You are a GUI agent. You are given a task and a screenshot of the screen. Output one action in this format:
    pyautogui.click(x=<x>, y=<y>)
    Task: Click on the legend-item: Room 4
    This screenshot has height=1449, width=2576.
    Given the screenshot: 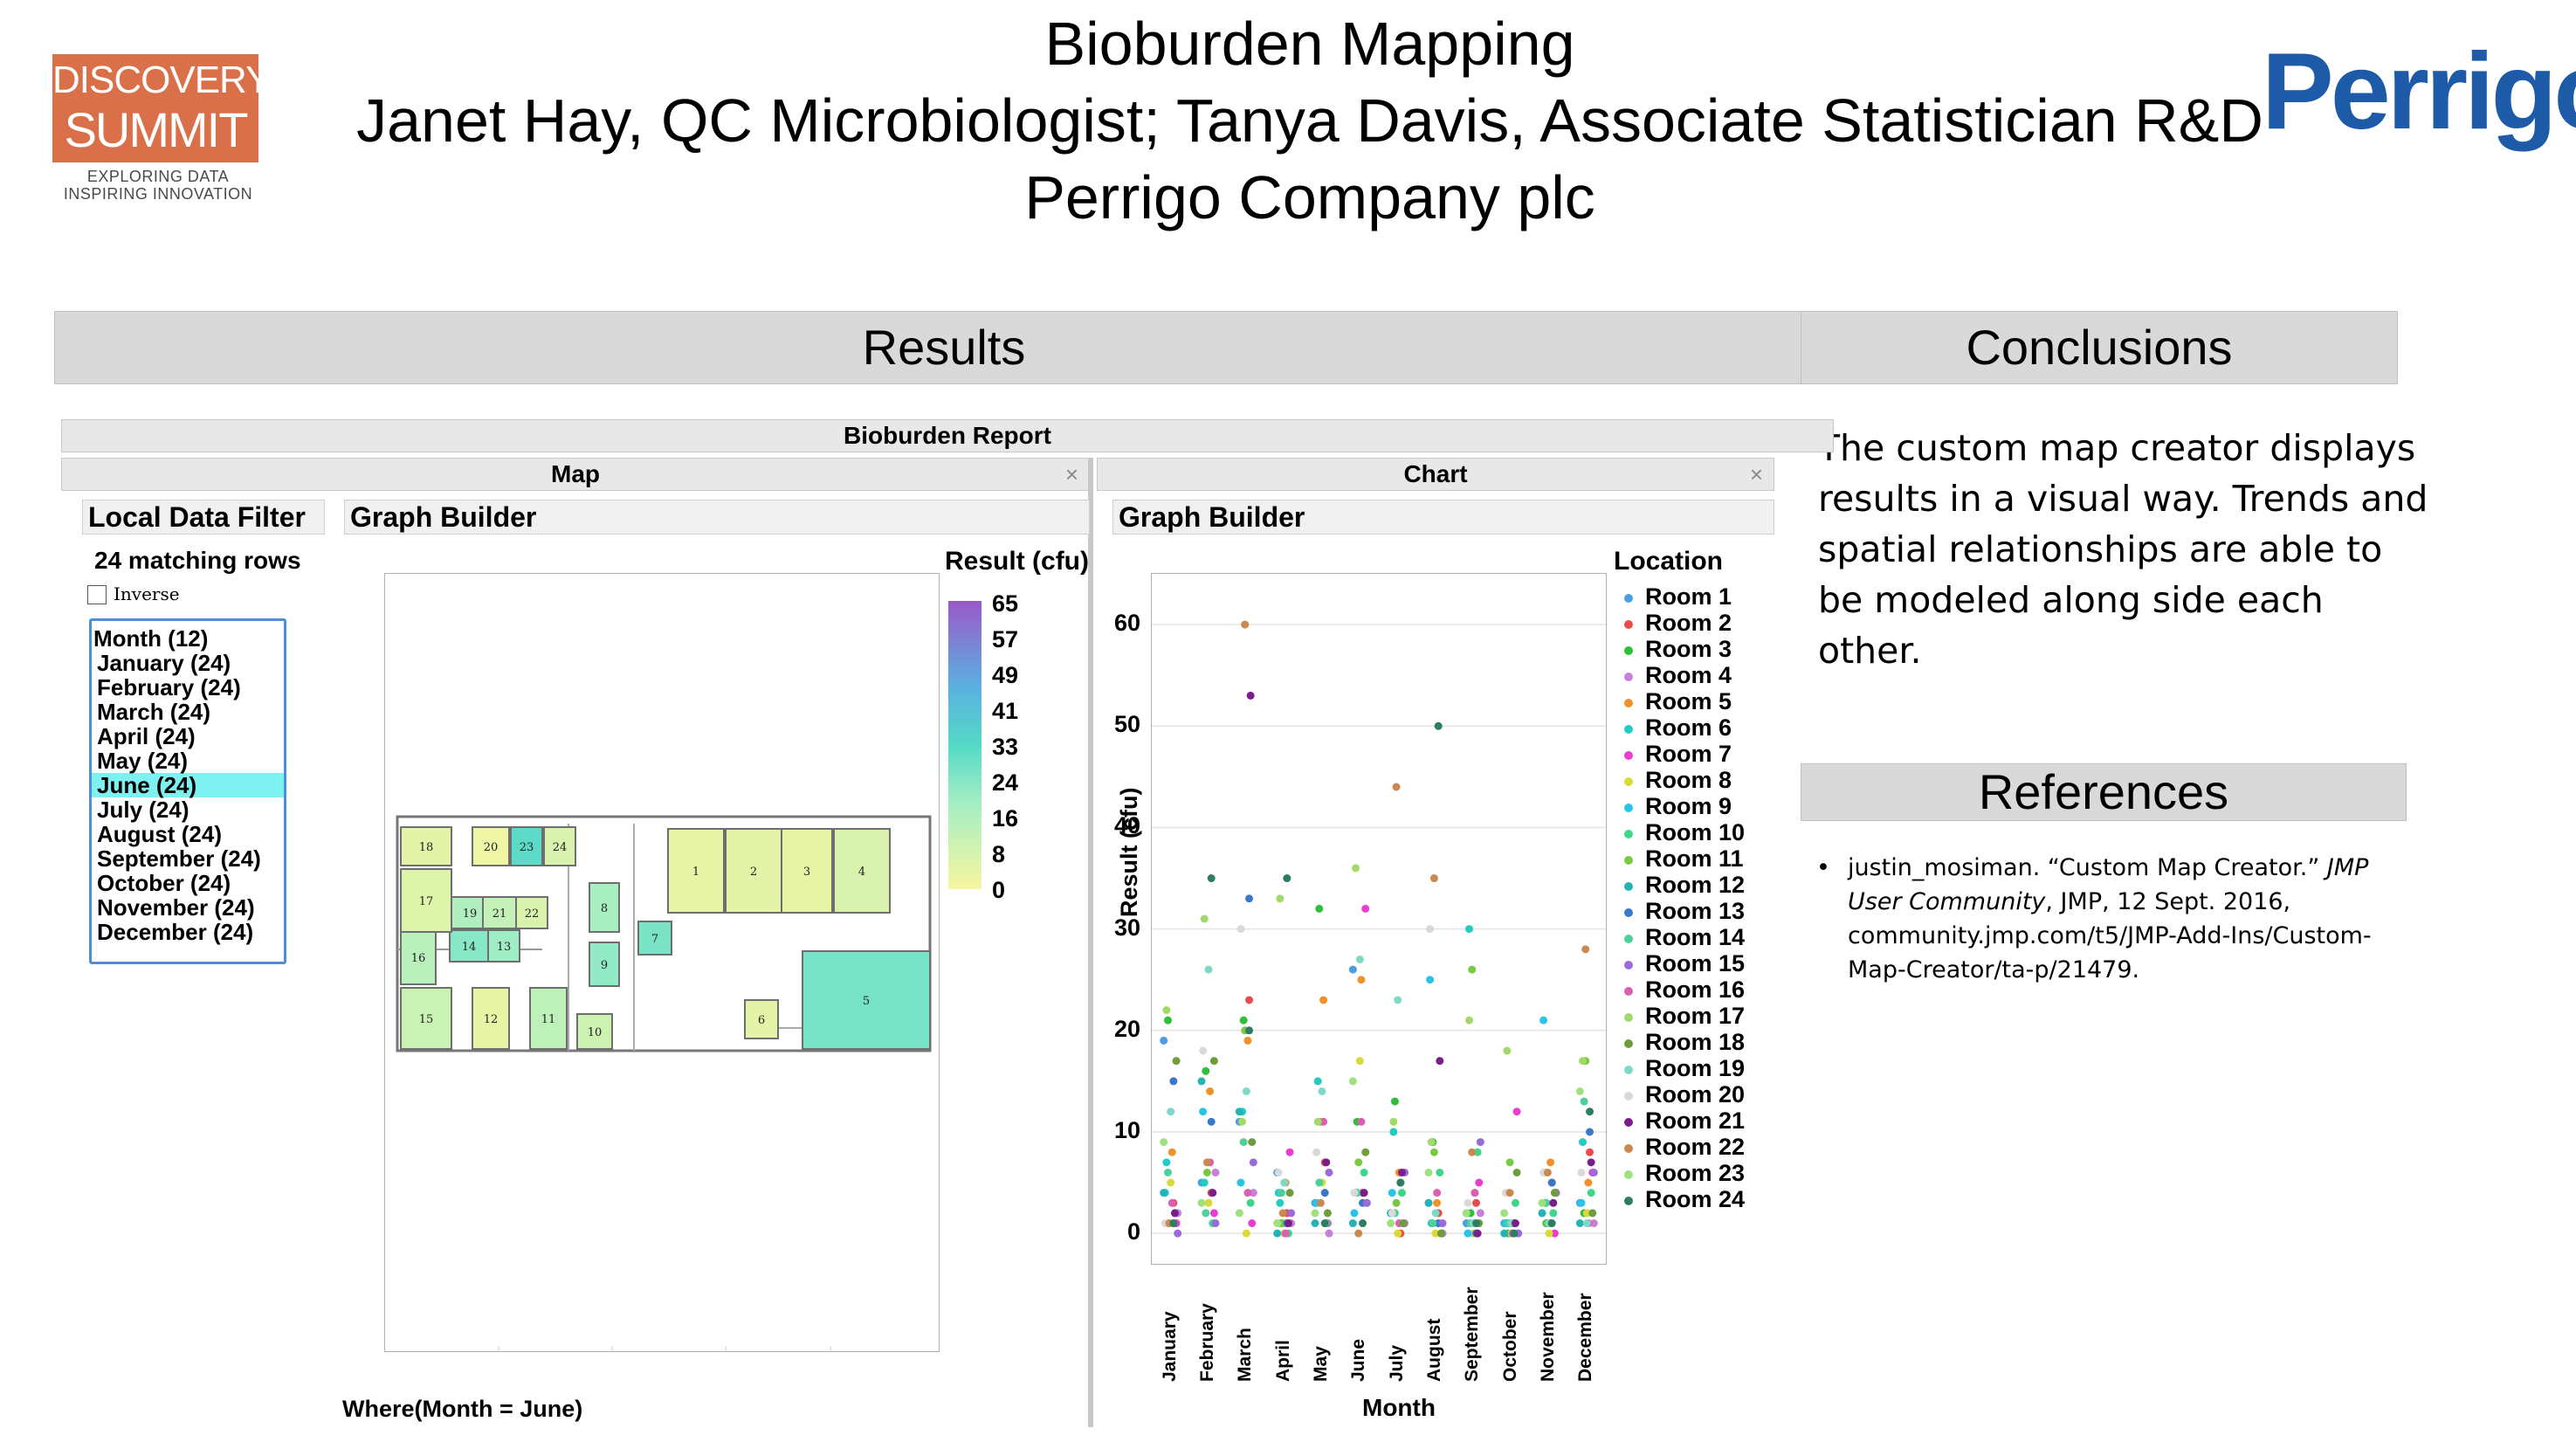 What is the action you would take?
    pyautogui.click(x=1678, y=675)
    